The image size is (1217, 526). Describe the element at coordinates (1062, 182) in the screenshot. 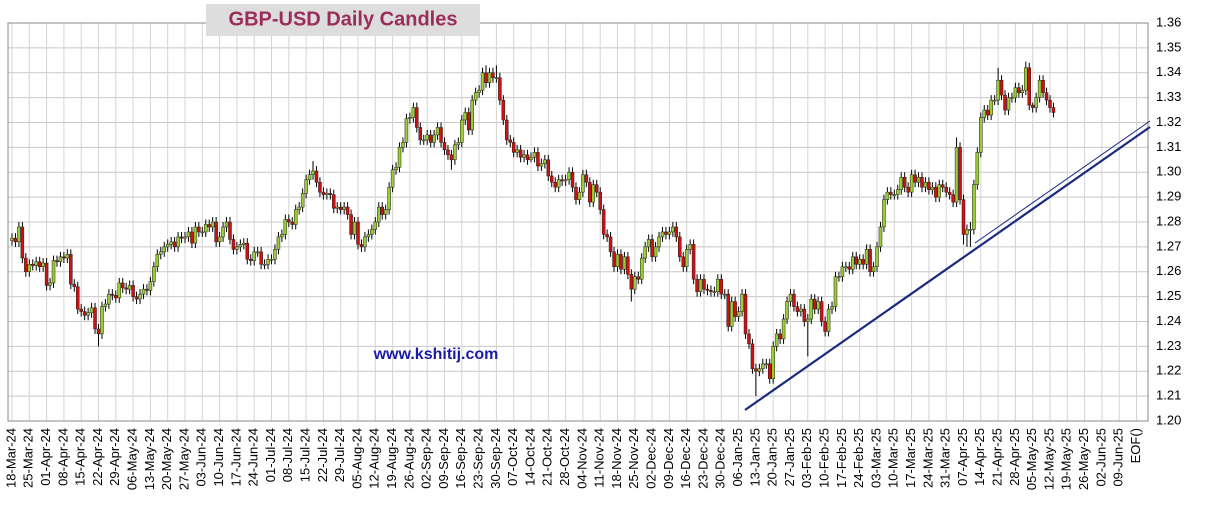

I see `trend-line` at that location.